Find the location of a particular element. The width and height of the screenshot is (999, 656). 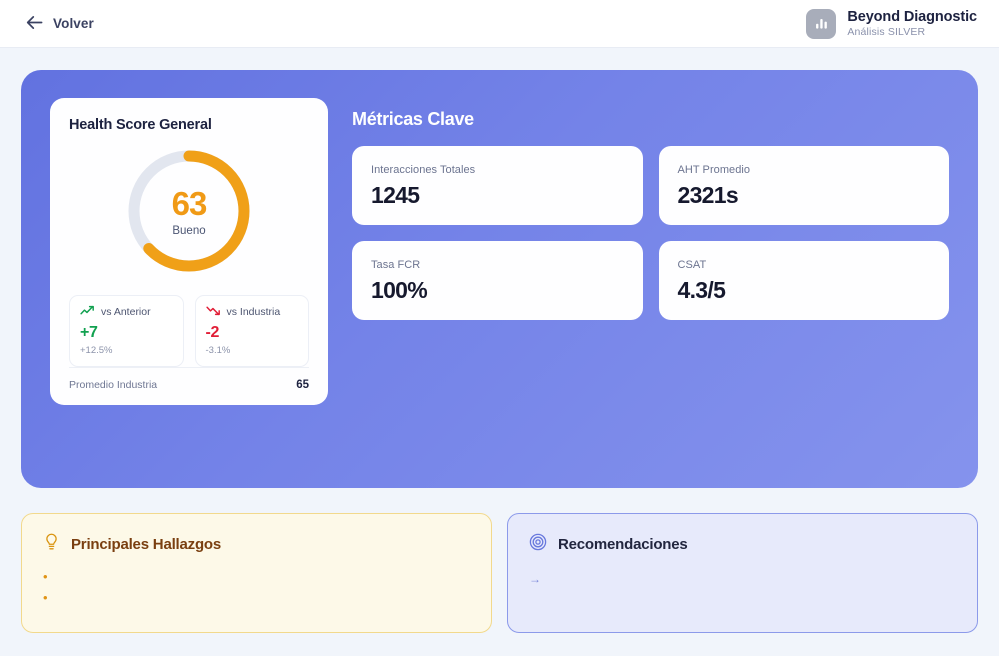

target-icon is located at coordinates (538, 544).